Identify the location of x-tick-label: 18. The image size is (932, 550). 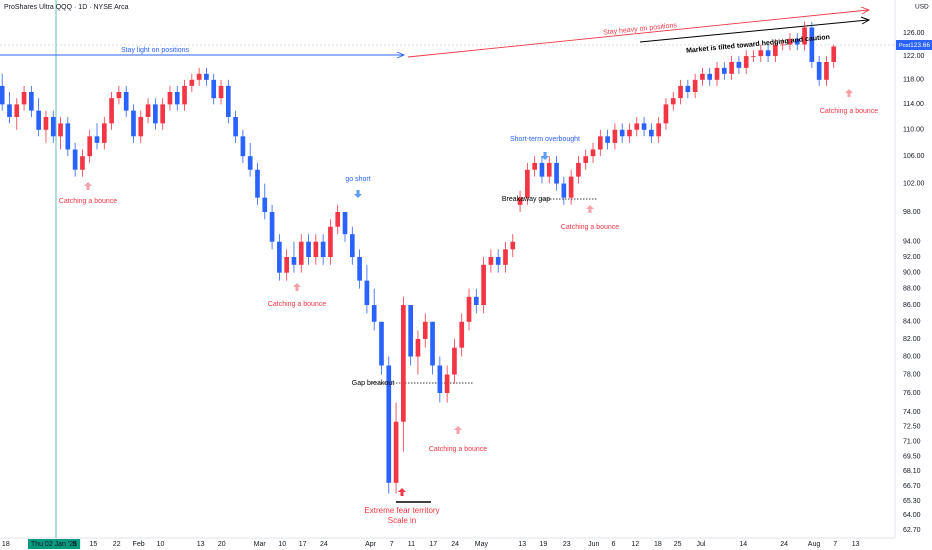
(658, 544).